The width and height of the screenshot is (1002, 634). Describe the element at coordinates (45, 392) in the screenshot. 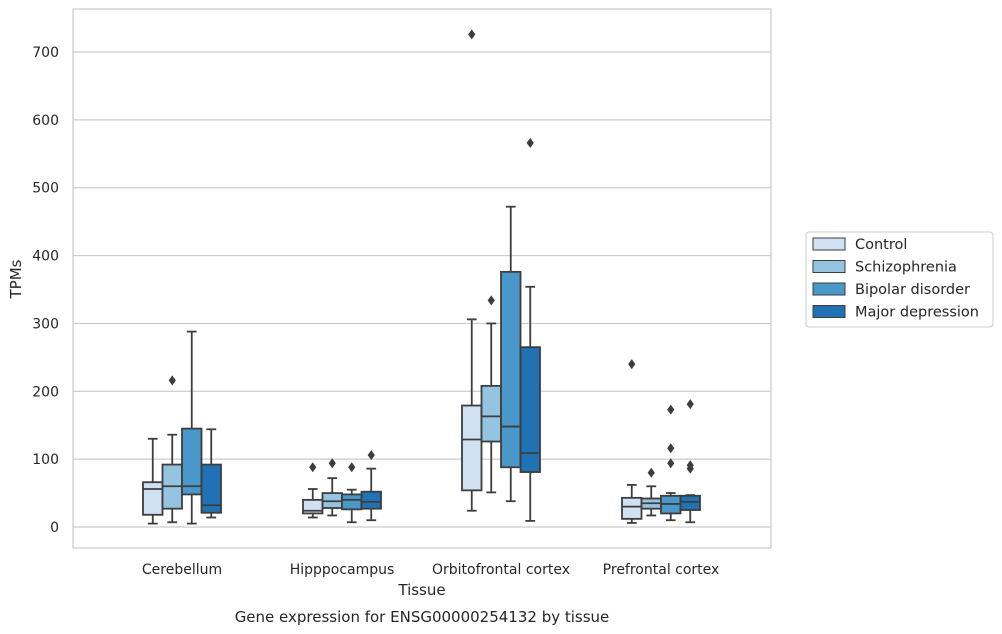

I see `y-tick-label-200: 200` at that location.